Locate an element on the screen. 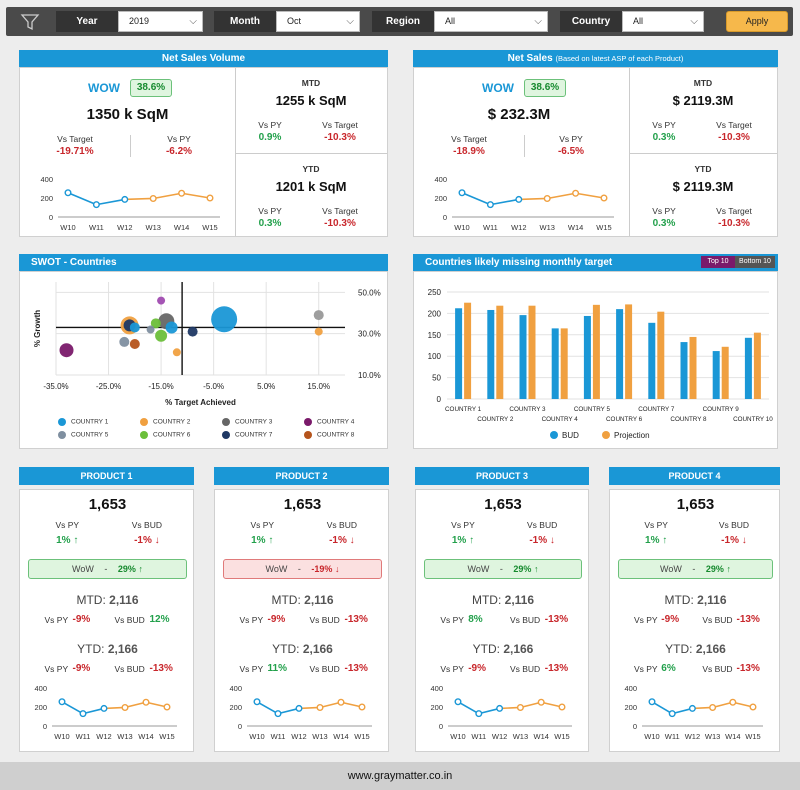 The width and height of the screenshot is (800, 790). y-tick-label: 400 is located at coordinates (235, 688).